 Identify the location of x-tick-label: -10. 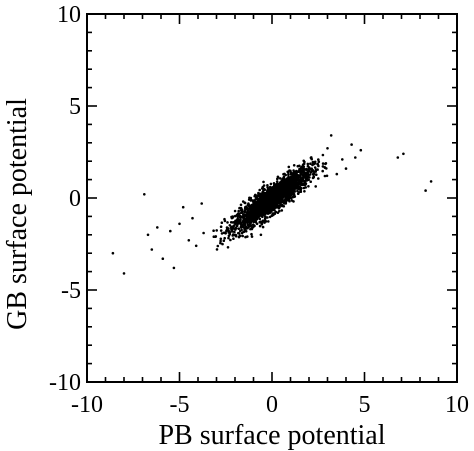
(87, 405).